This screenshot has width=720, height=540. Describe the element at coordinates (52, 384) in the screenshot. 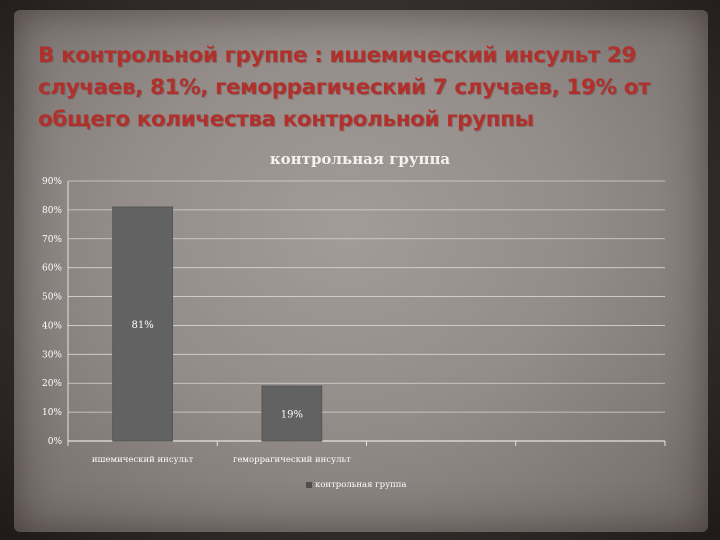

I see `y-tick-label: 20%` at that location.